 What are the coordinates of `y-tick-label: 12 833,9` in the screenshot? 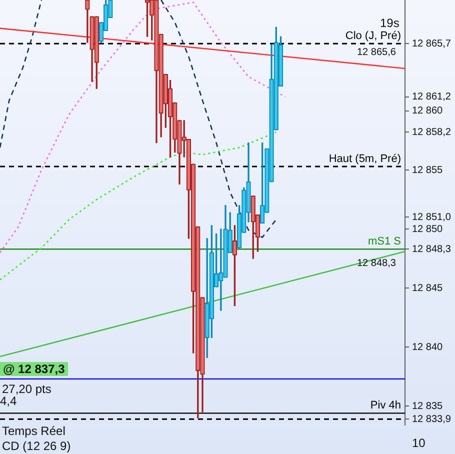 It's located at (432, 419).